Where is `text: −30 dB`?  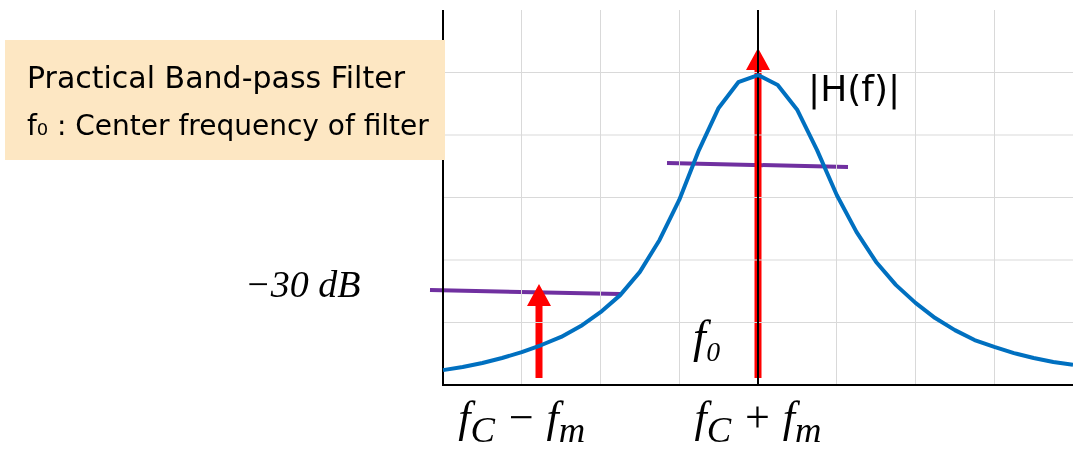 text: −30 dB is located at coordinates (303, 284).